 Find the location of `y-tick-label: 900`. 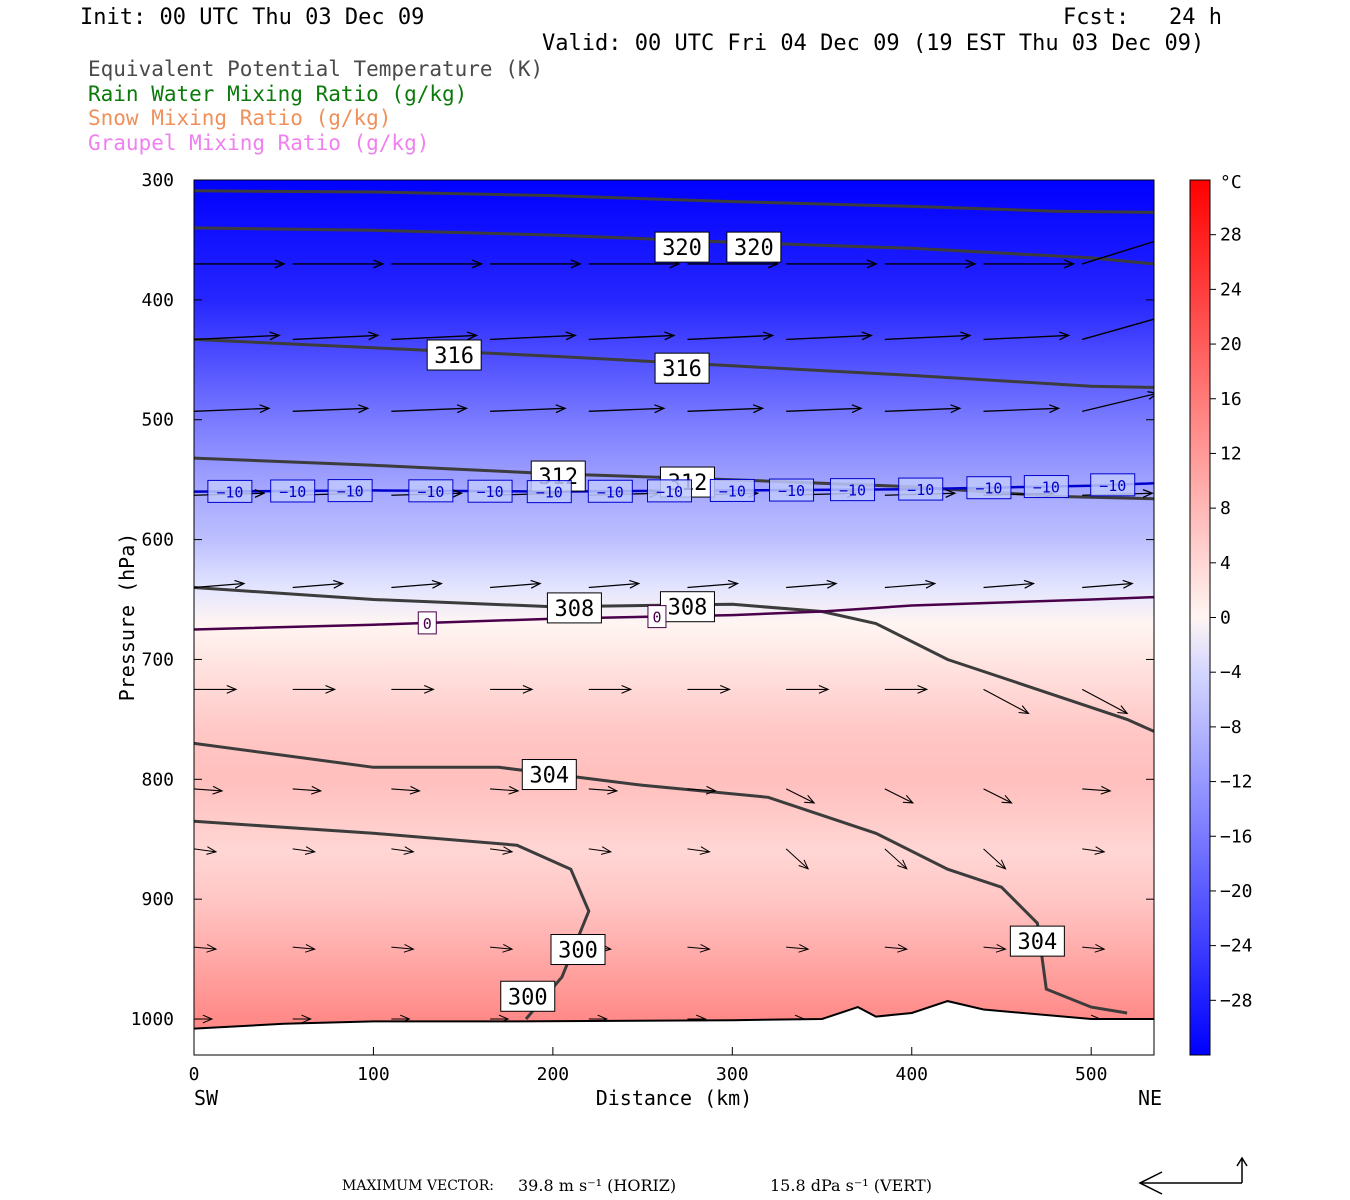

y-tick-label: 900 is located at coordinates (157, 899).